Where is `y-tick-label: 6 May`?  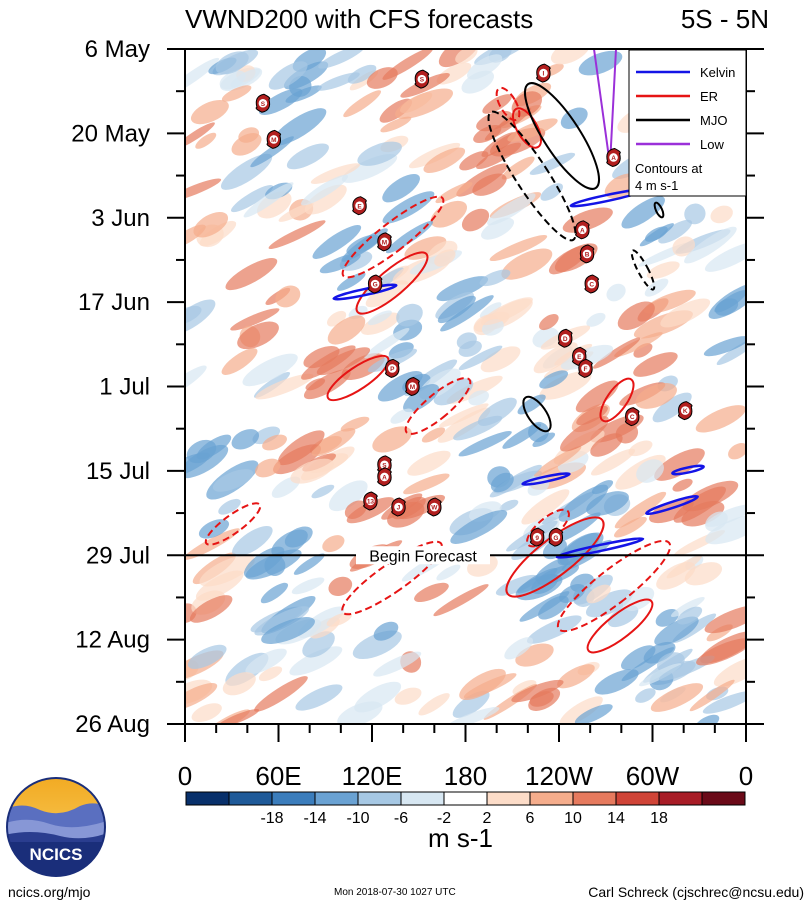 y-tick-label: 6 May is located at coordinates (117, 49).